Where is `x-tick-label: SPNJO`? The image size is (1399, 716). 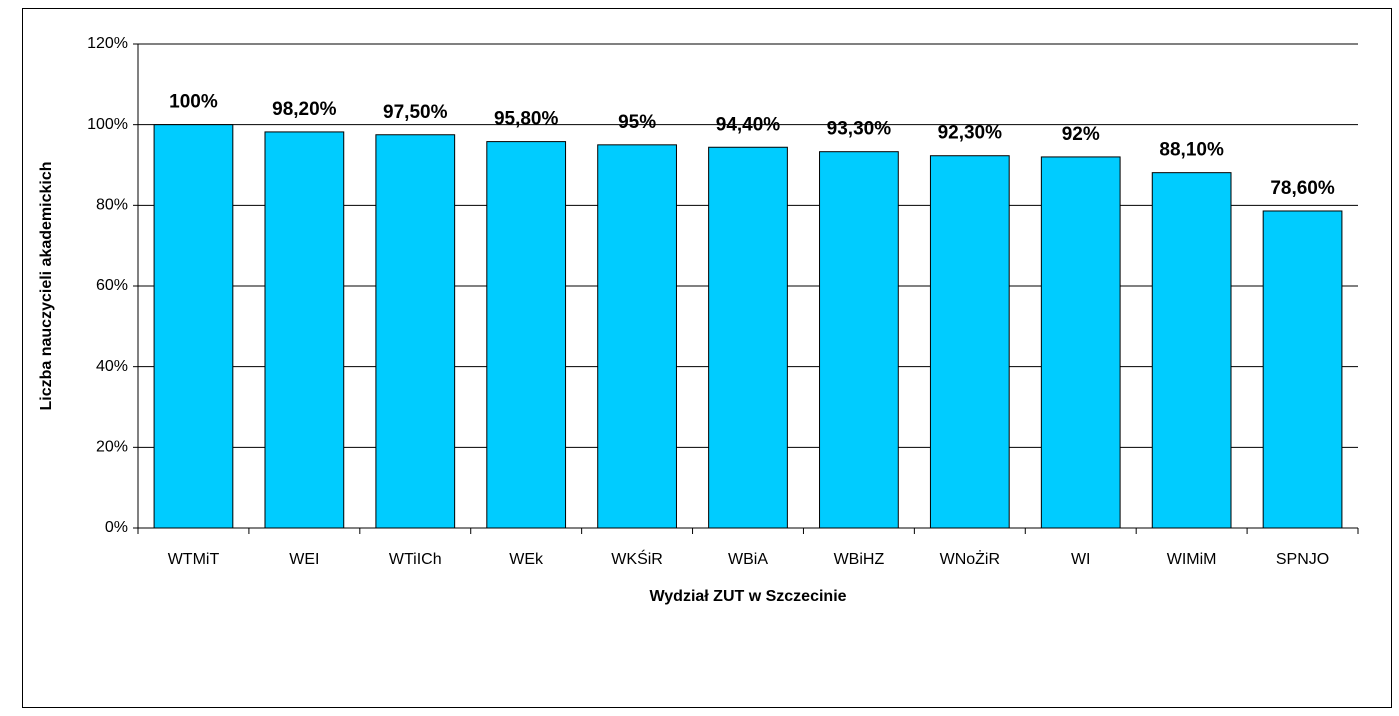 x-tick-label: SPNJO is located at coordinates (1302, 559).